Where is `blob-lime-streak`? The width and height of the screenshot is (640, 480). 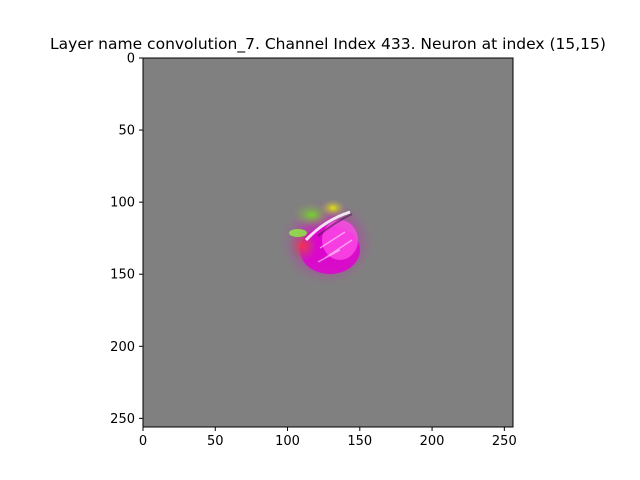
blob-lime-streak is located at coordinates (298, 233).